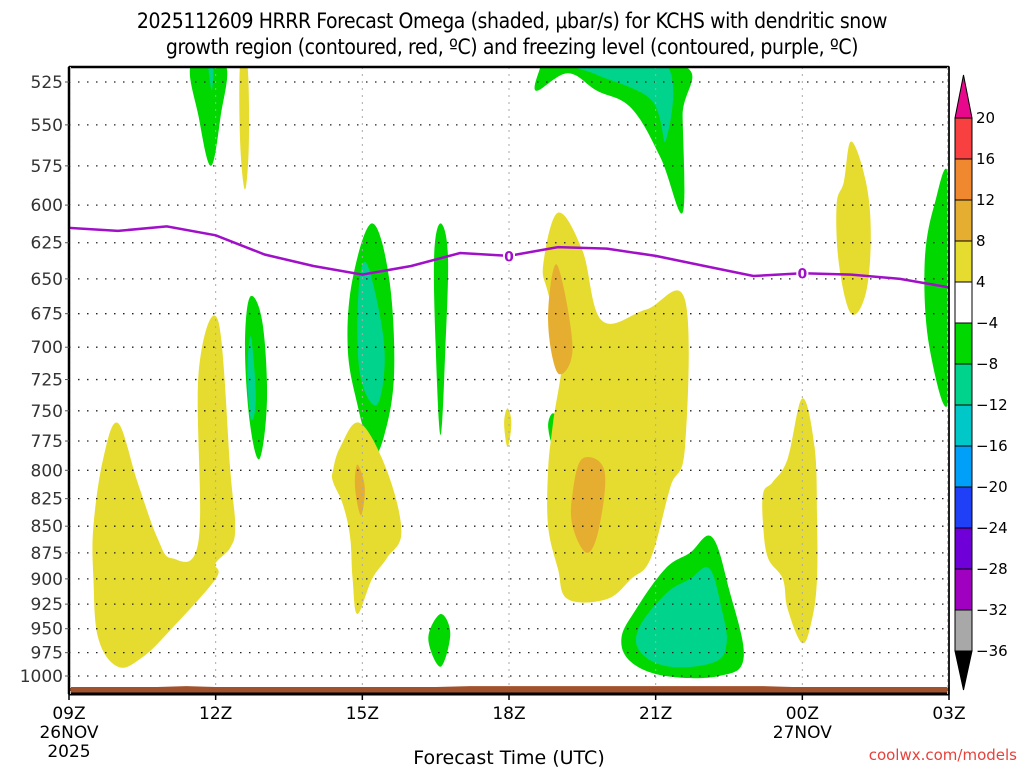  I want to click on colorbar-label: −20, so click(992, 487).